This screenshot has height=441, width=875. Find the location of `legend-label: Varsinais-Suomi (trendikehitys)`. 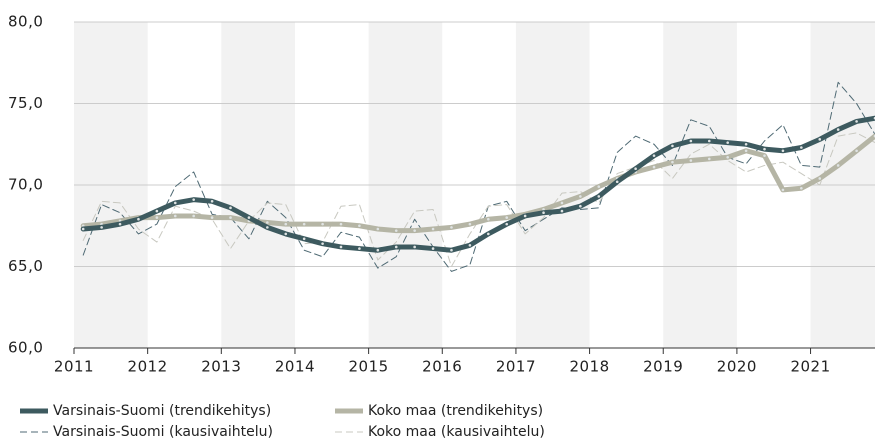

legend-label: Varsinais-Suomi (trendikehitys) is located at coordinates (162, 411).